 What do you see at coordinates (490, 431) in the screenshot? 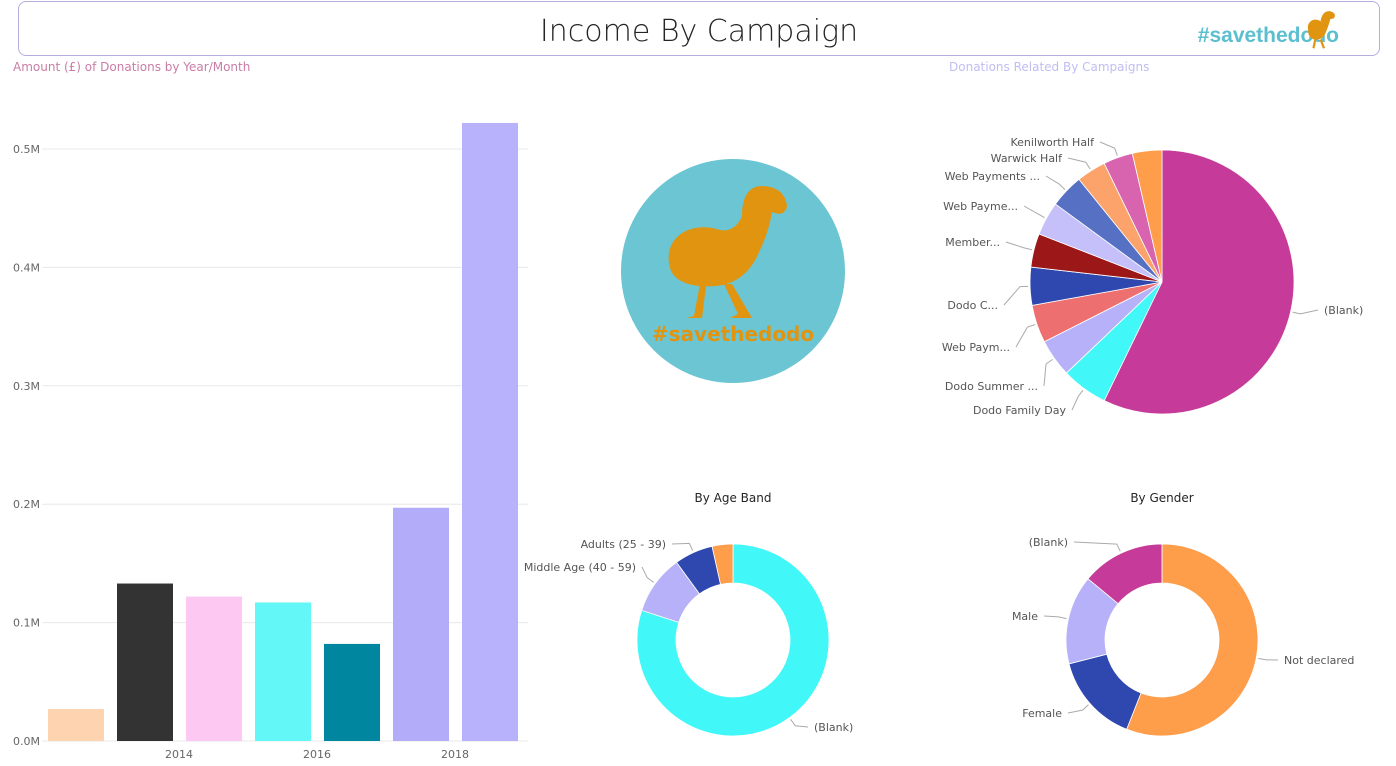
I see `bar-2019` at bounding box center [490, 431].